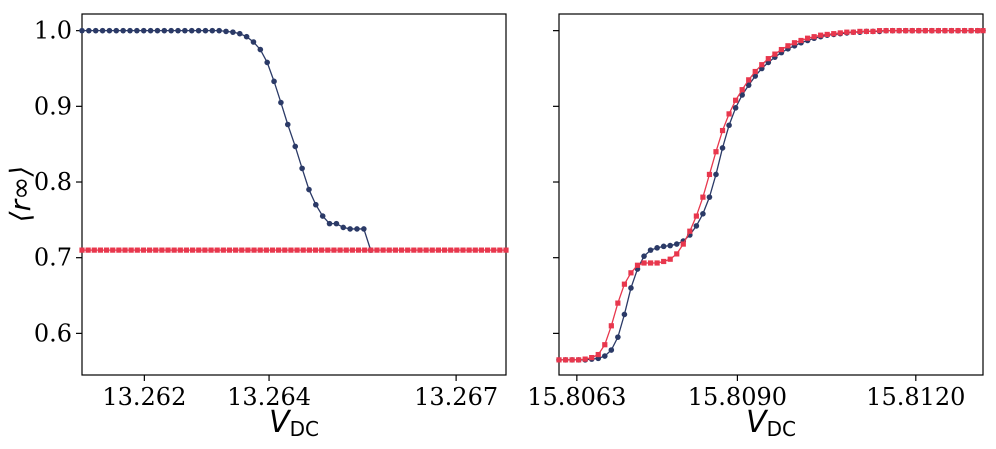 The width and height of the screenshot is (996, 449). I want to click on y-tick-label: 0.6, so click(53, 333).